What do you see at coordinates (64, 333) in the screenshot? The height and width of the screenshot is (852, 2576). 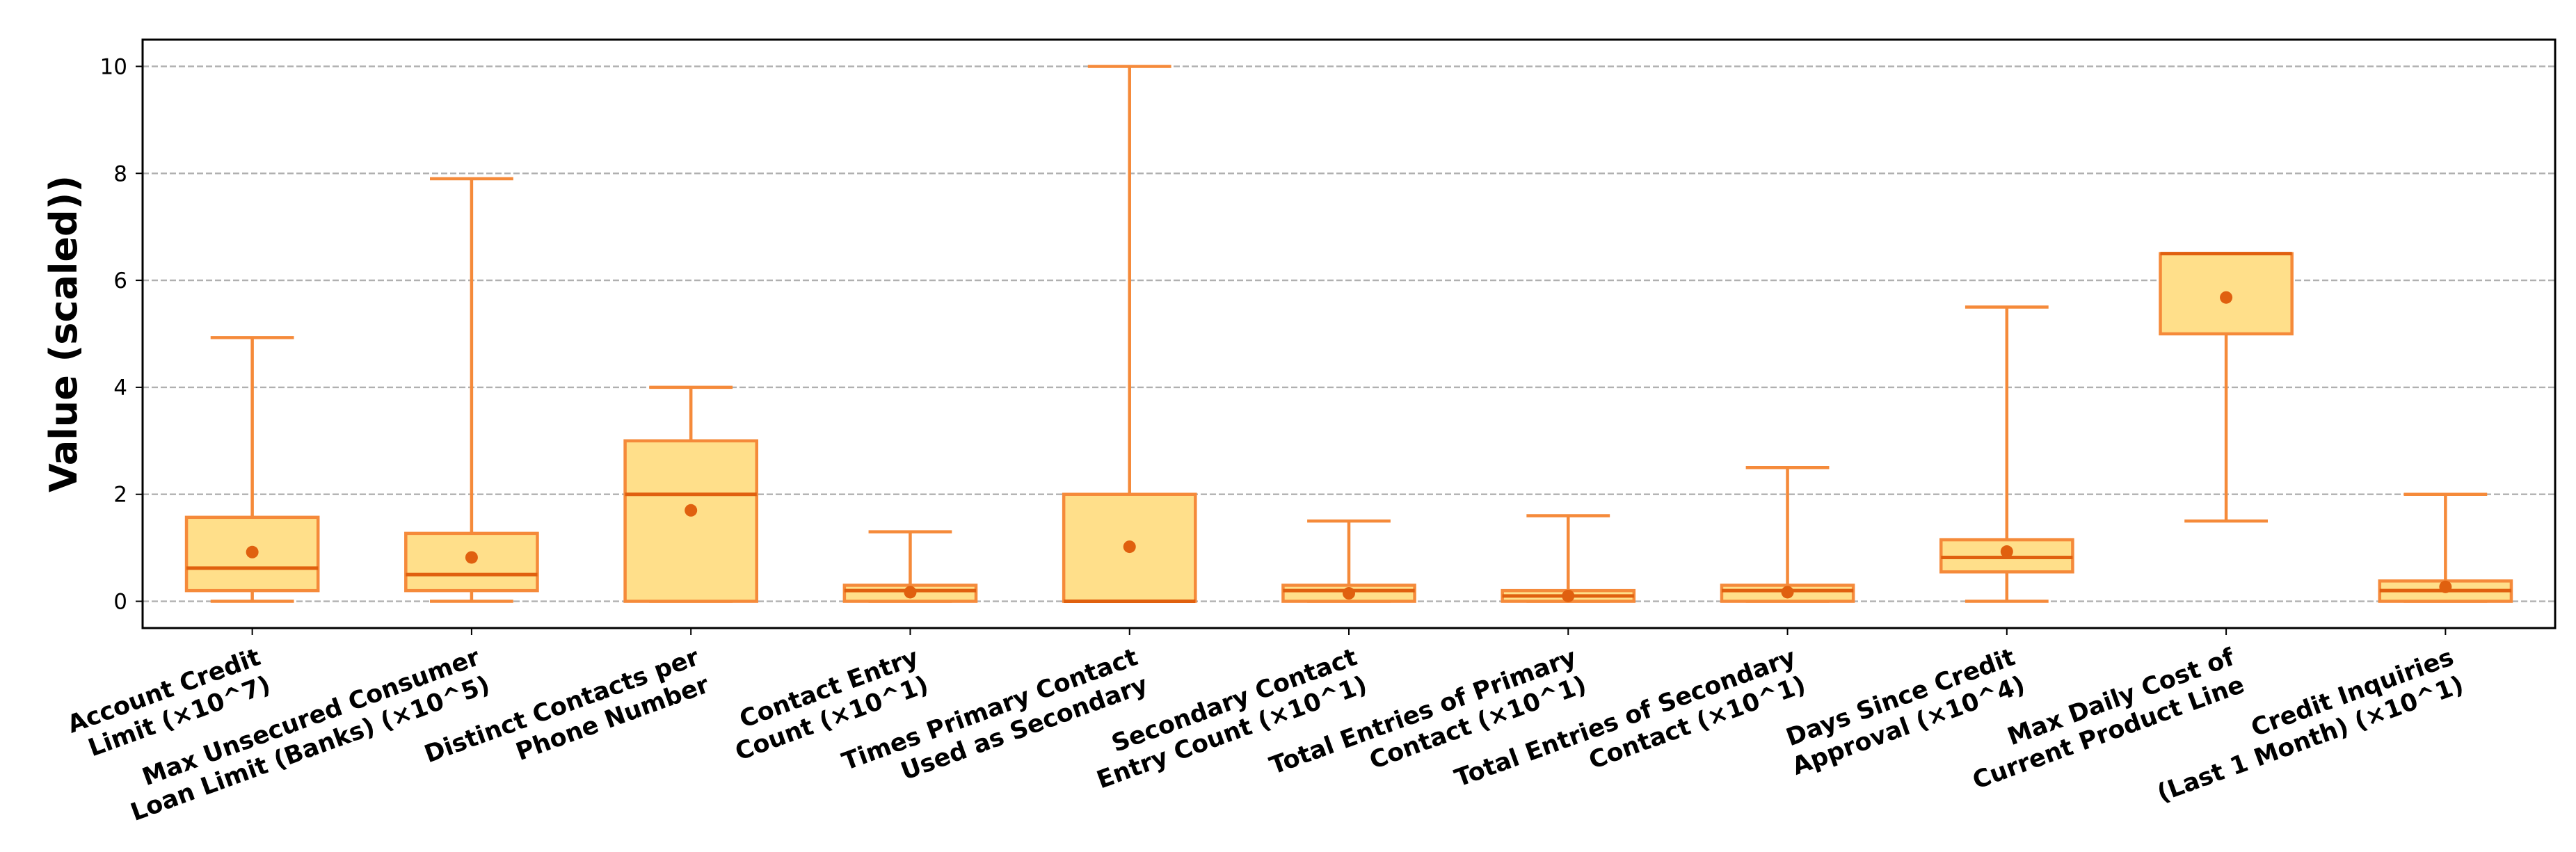 I see `y-axis-label: Value (scaled))` at bounding box center [64, 333].